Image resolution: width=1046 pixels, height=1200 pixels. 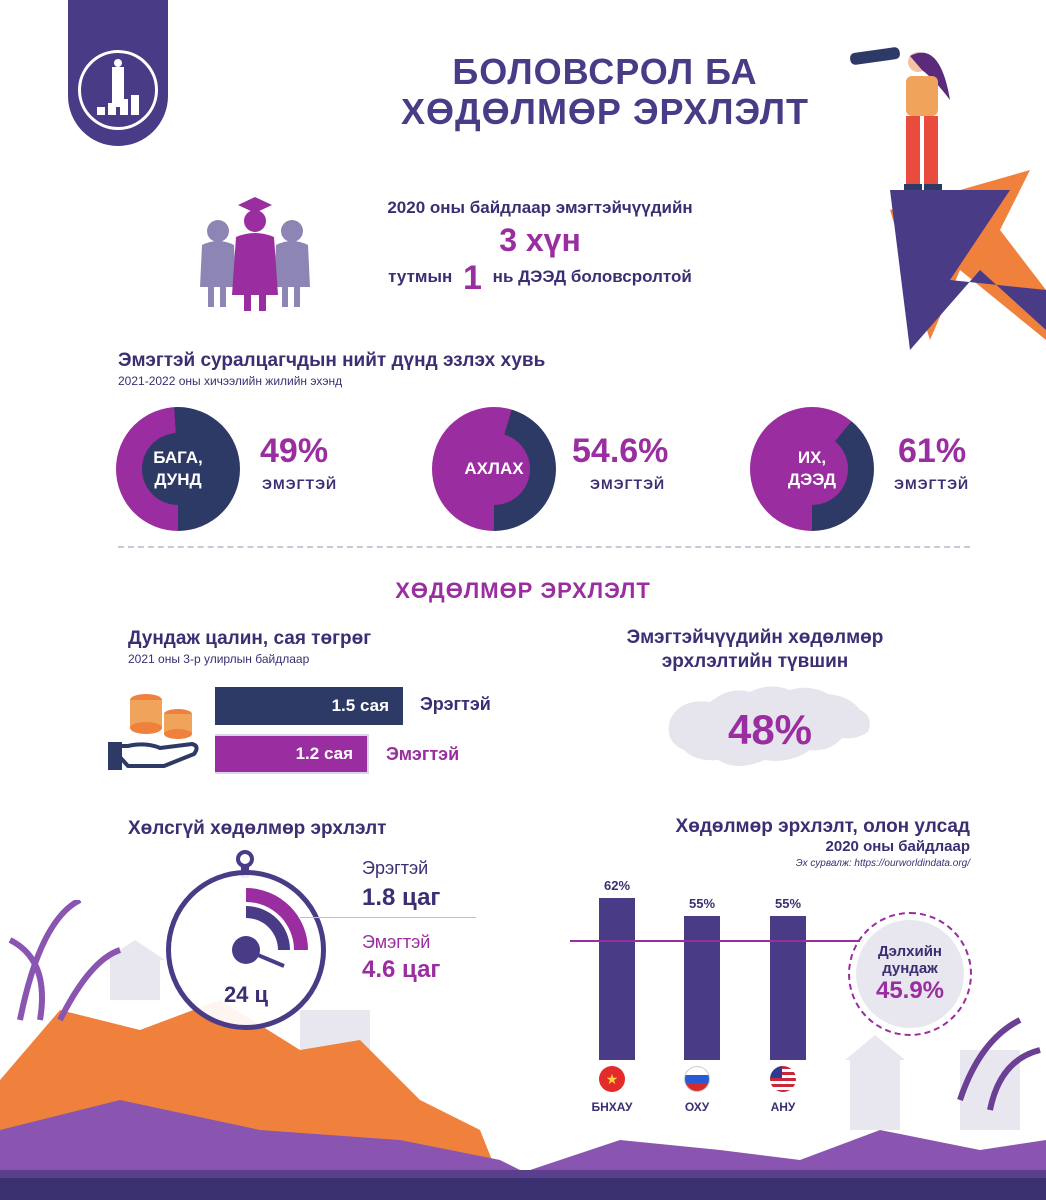 What do you see at coordinates (294, 451) in the screenshot?
I see `donut-primary-value: 49%` at bounding box center [294, 451].